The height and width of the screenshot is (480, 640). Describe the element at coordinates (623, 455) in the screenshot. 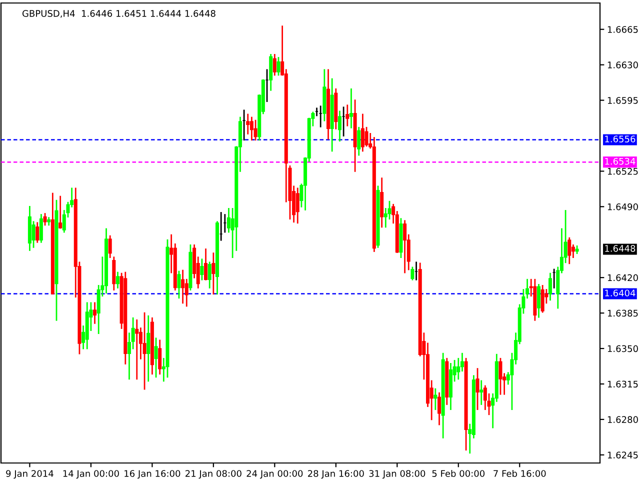

I see `y-tick-label: 1.6245` at that location.